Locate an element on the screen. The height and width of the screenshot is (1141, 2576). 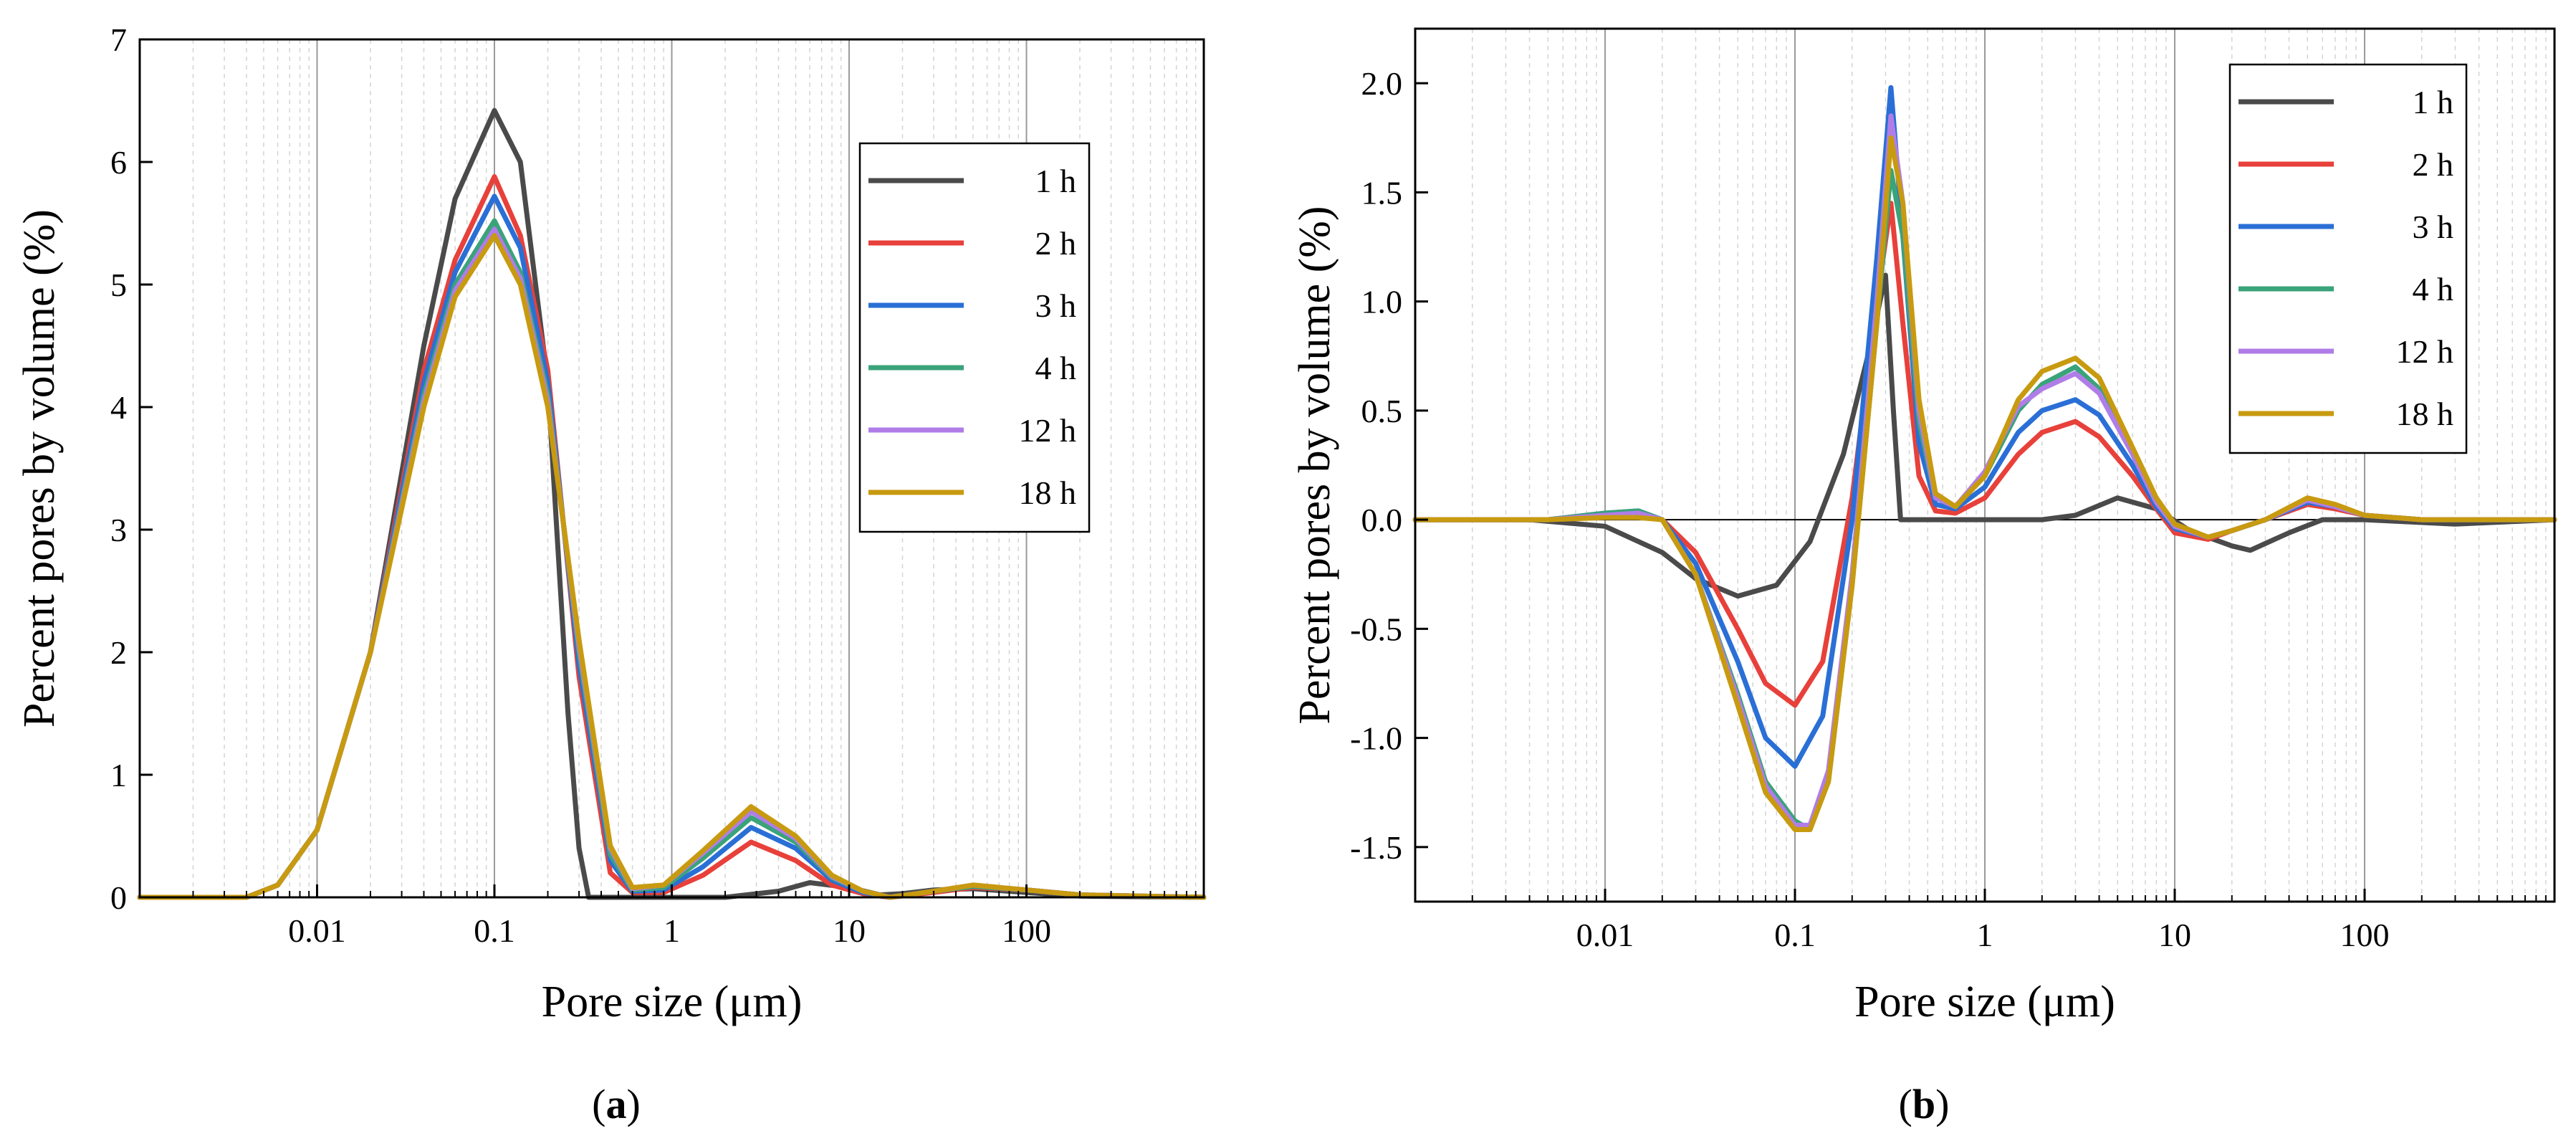
y-tick-label: 4 is located at coordinates (118, 407).